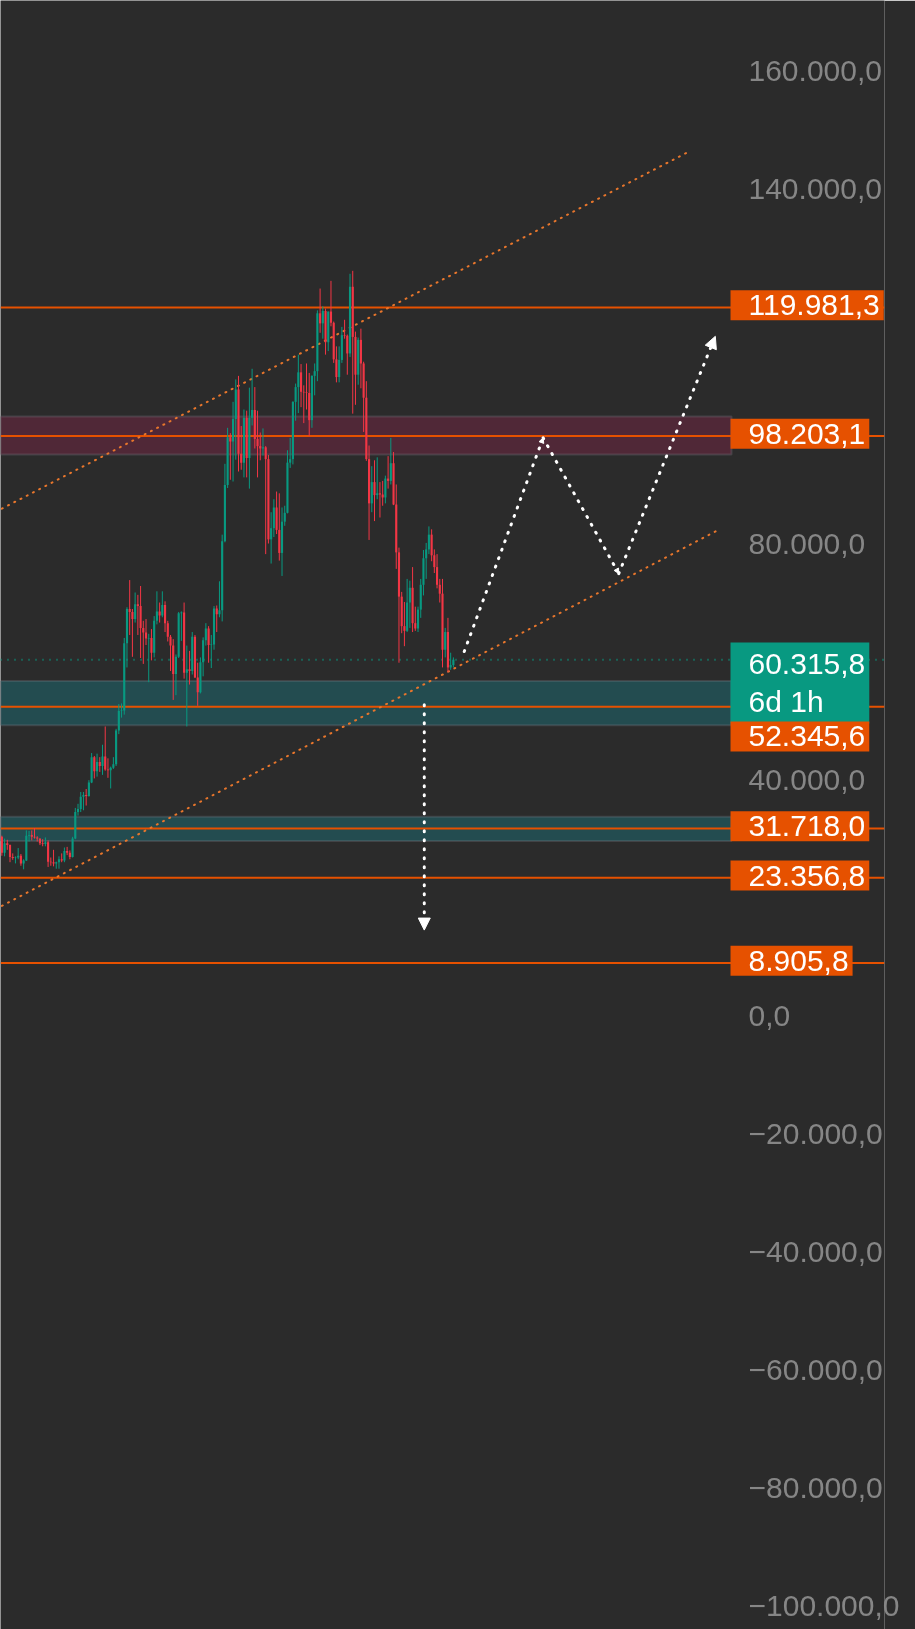  I want to click on y-tick-label: 0,0, so click(769, 1015).